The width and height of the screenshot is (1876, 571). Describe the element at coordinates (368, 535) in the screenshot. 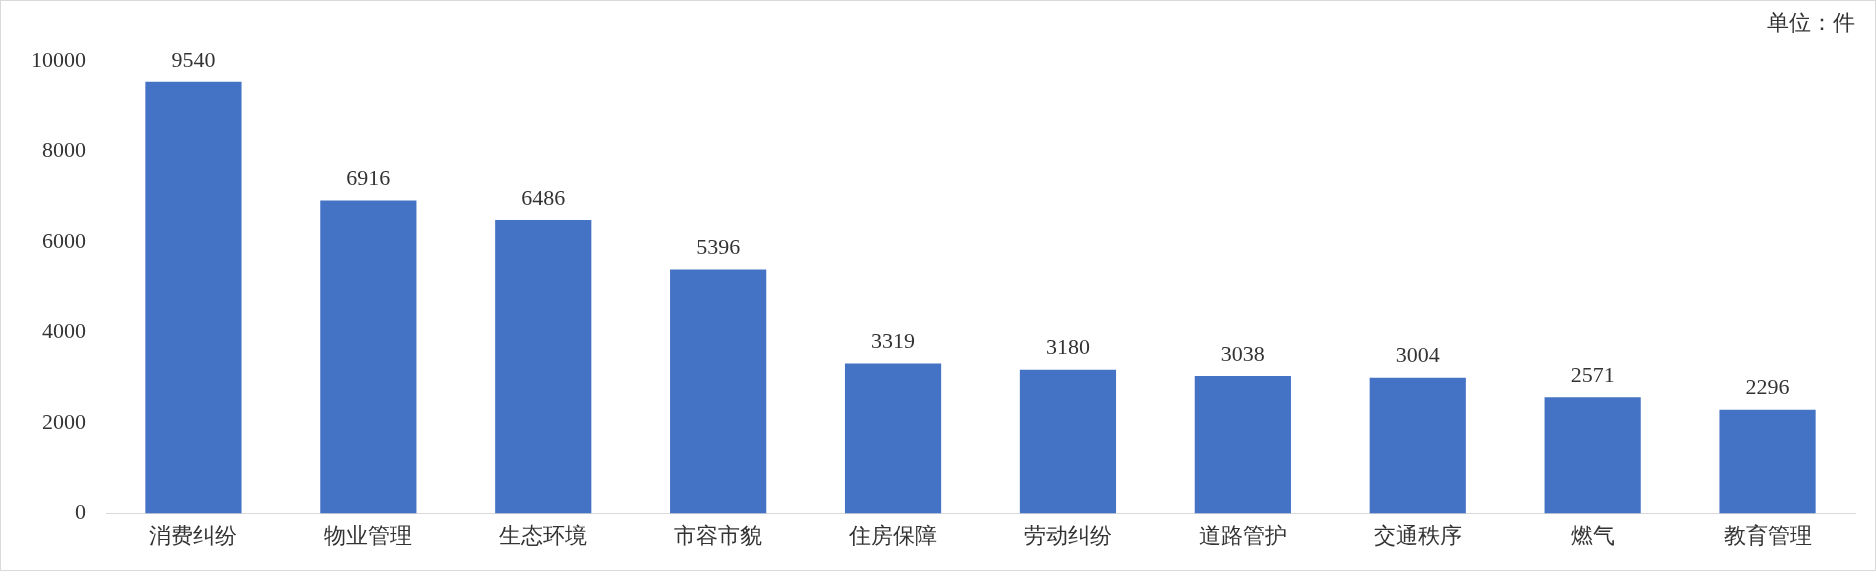

I see `x-tick-label: 物业管理` at that location.